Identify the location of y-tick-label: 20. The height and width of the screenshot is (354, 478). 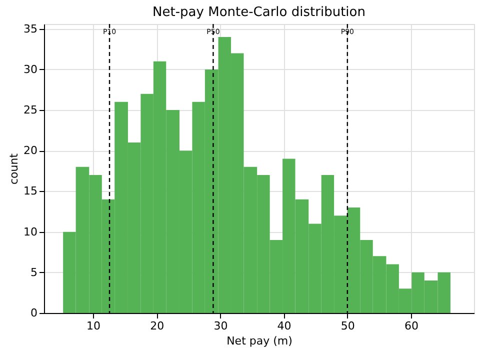
(31, 151).